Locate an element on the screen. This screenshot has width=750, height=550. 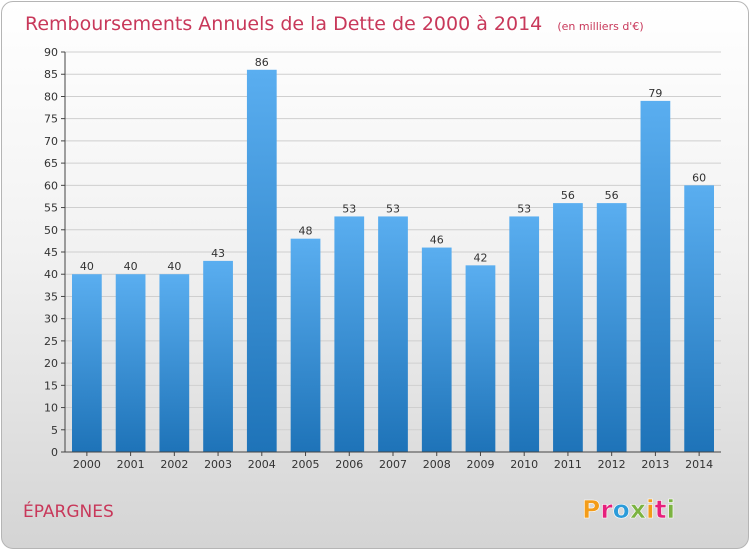
x-tick-label-2009: 2009 is located at coordinates (480, 464).